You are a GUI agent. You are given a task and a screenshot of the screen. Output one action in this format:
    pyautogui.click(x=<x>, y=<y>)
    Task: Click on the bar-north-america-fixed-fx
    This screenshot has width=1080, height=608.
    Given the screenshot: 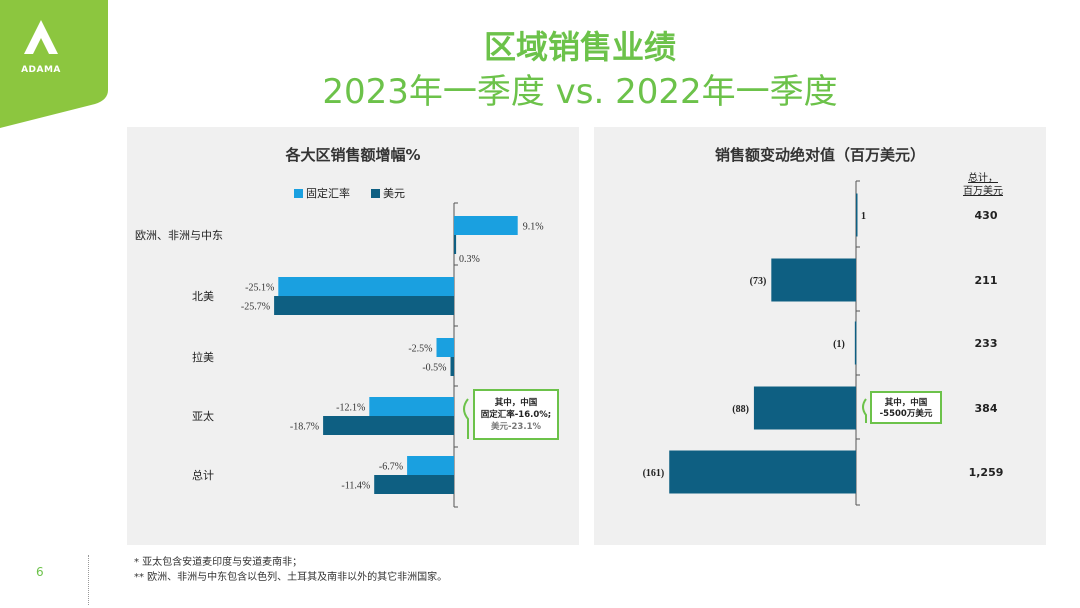 What is the action you would take?
    pyautogui.click(x=366, y=286)
    